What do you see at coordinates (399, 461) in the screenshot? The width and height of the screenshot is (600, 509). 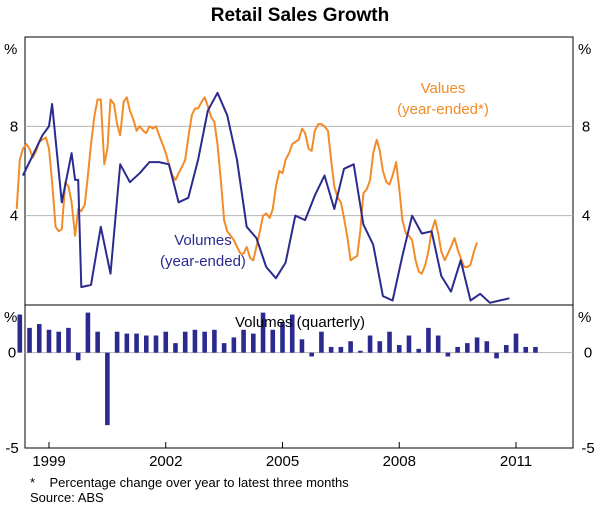 I see `x-tick-label: 2008` at bounding box center [399, 461].